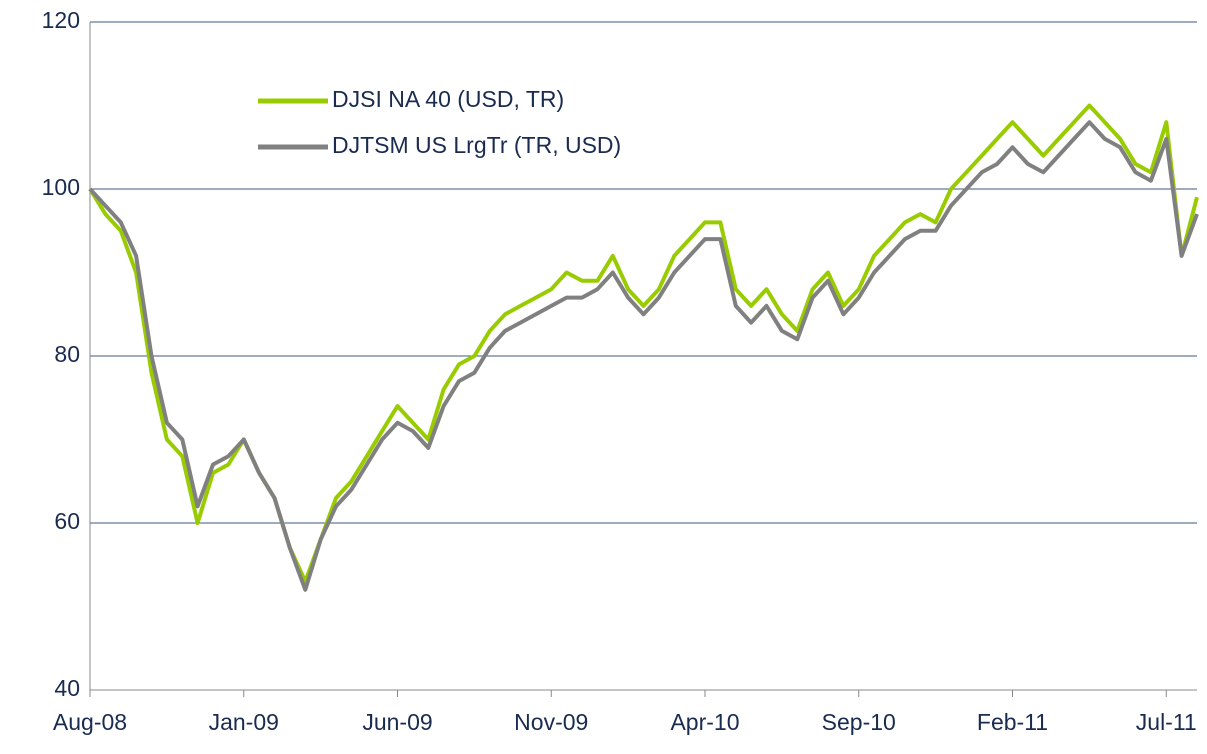  What do you see at coordinates (61, 187) in the screenshot?
I see `y-tick-label: 100` at bounding box center [61, 187].